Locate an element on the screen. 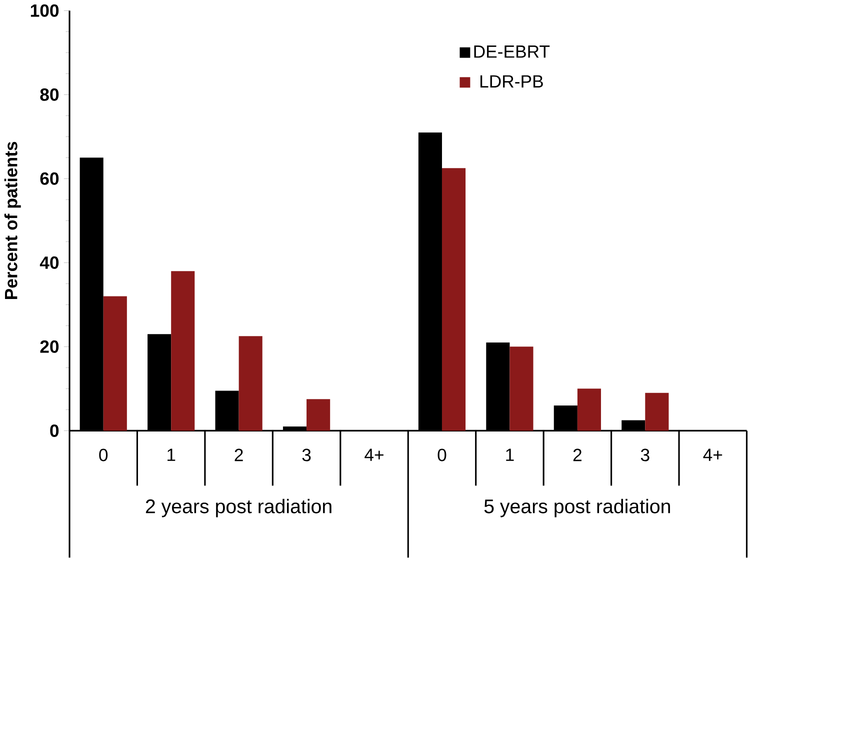 Image resolution: width=865 pixels, height=736 pixels. y-axis-title: Percent of patients is located at coordinates (12, 220).